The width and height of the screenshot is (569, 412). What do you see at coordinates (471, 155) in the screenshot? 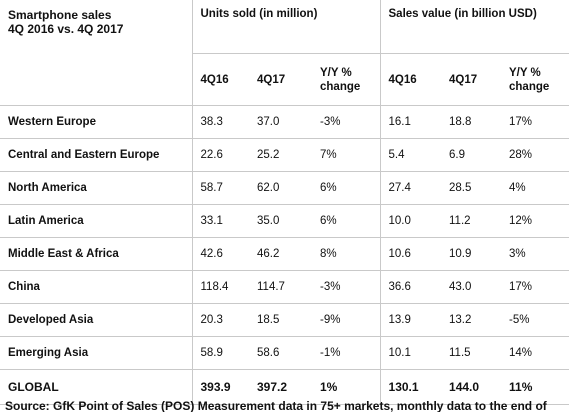
I see `value-cell: 6.9` at bounding box center [471, 155].